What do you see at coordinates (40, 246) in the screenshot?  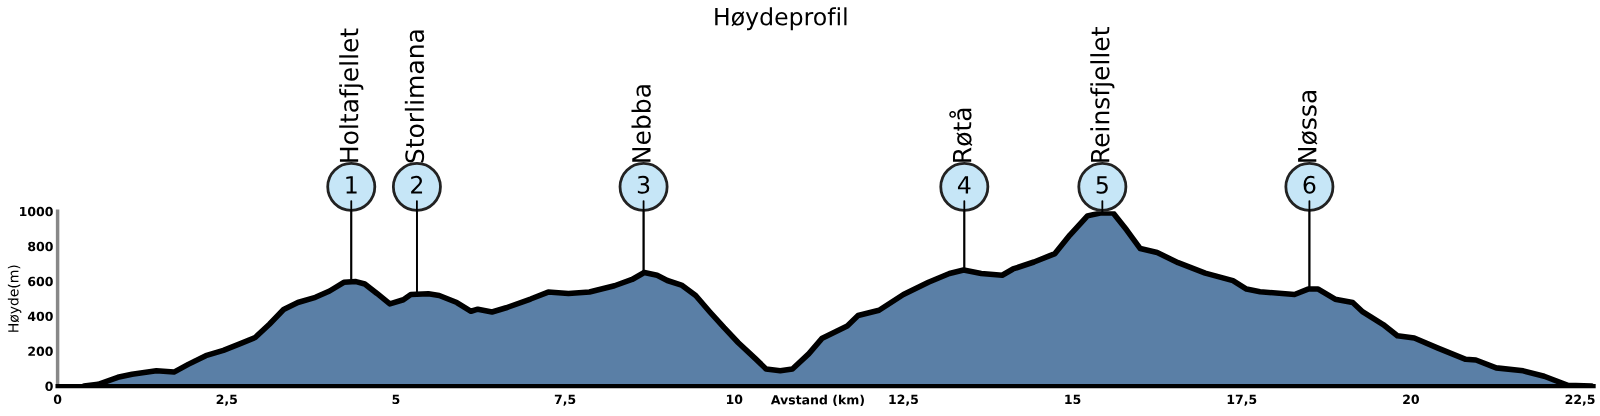 I see `y-tick-label: 800` at bounding box center [40, 246].